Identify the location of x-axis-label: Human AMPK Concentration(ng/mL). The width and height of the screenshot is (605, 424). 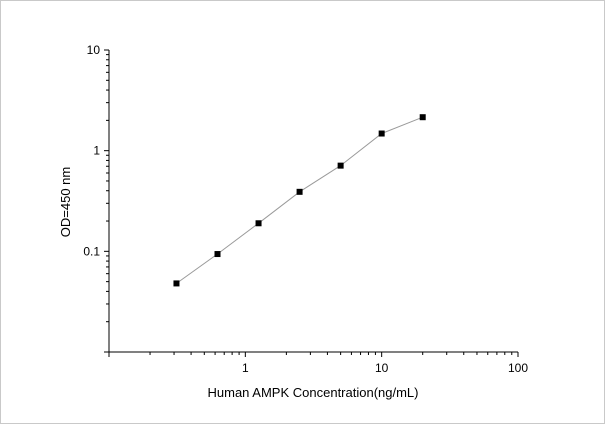
(313, 392).